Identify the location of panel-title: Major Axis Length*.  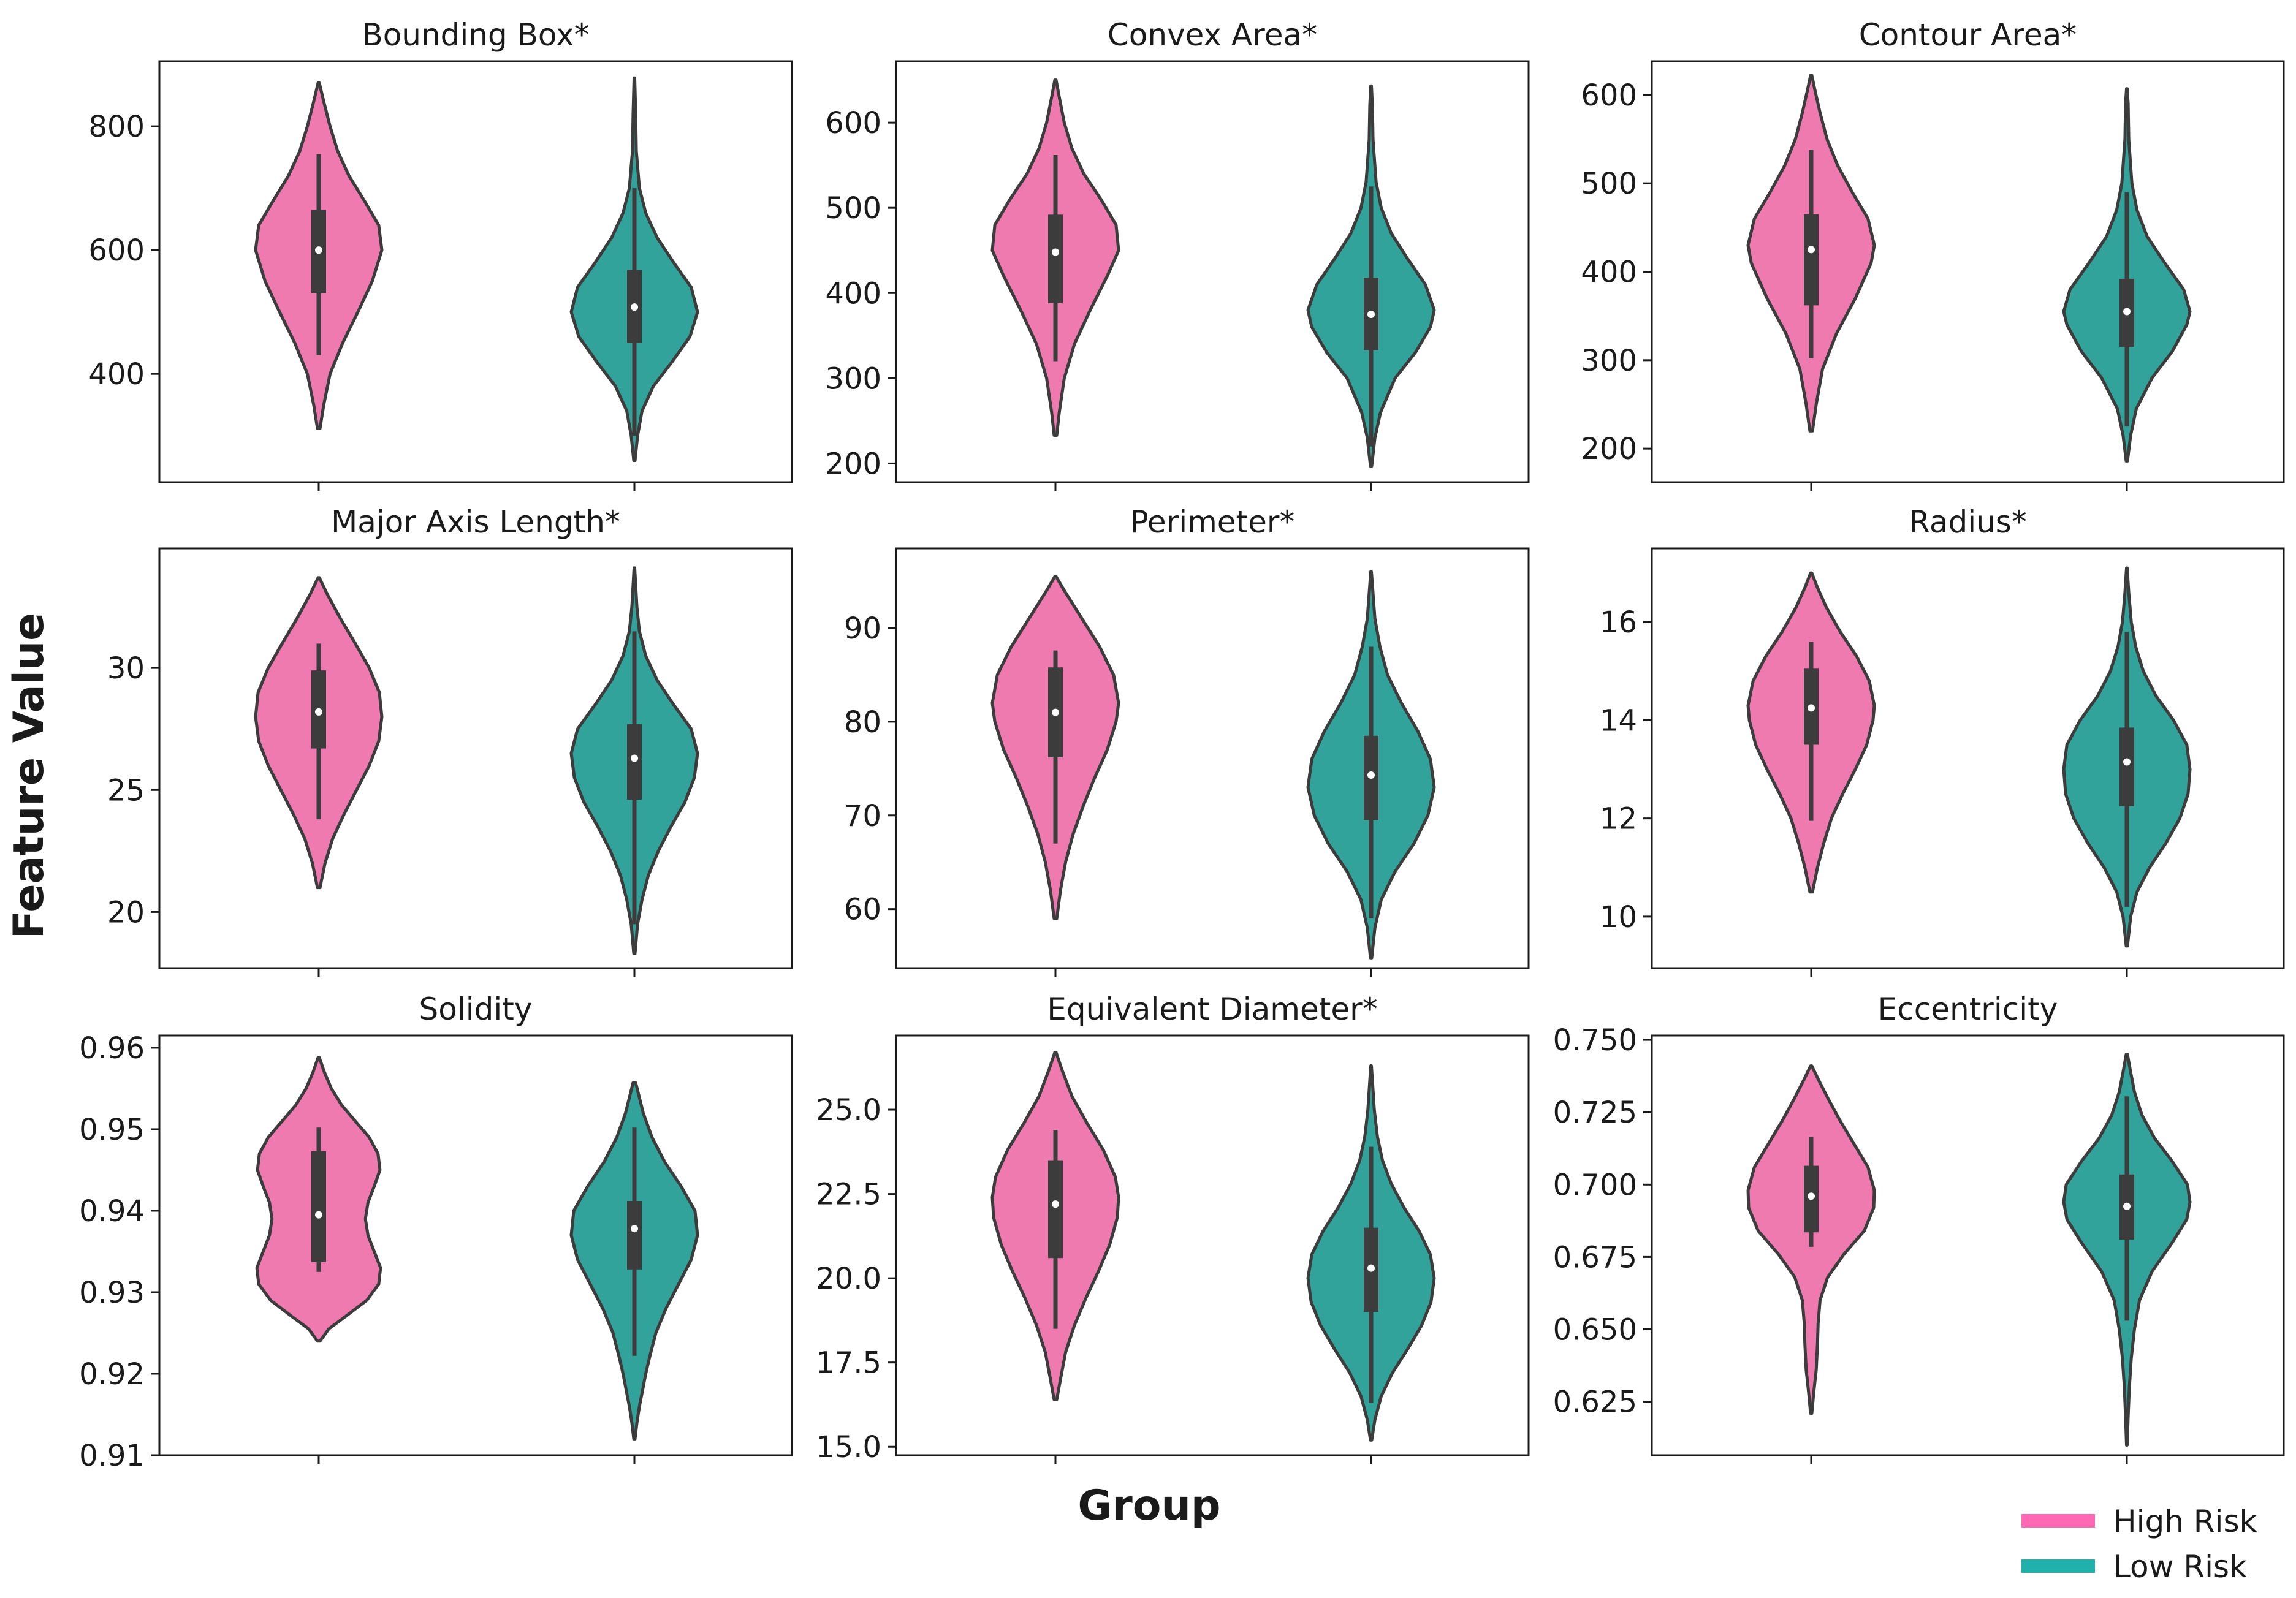
(475, 522).